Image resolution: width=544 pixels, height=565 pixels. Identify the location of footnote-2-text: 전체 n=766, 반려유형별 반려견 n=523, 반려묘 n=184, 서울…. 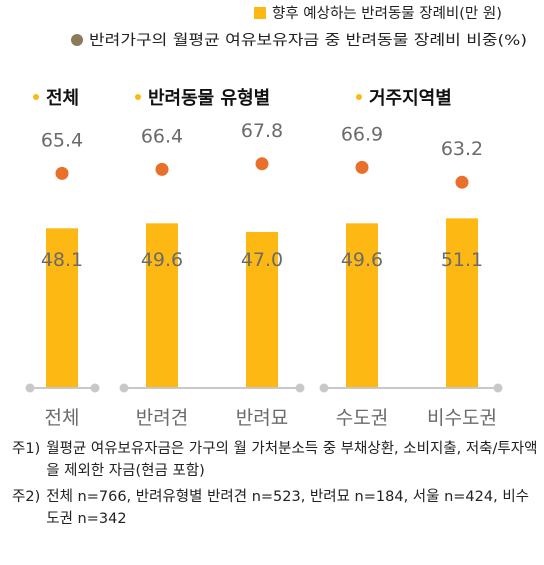
(287, 508).